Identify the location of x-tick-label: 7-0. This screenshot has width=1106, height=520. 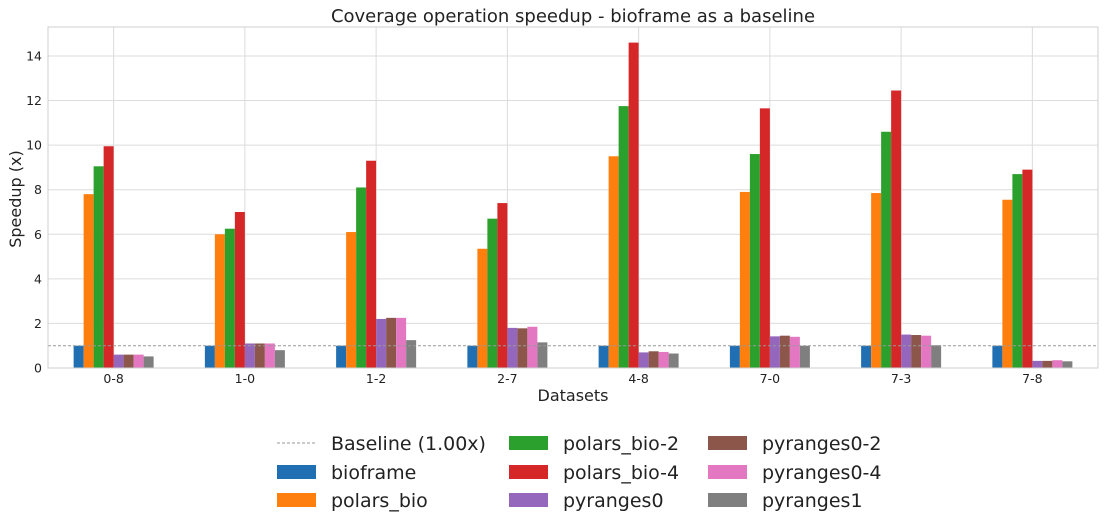
(770, 378).